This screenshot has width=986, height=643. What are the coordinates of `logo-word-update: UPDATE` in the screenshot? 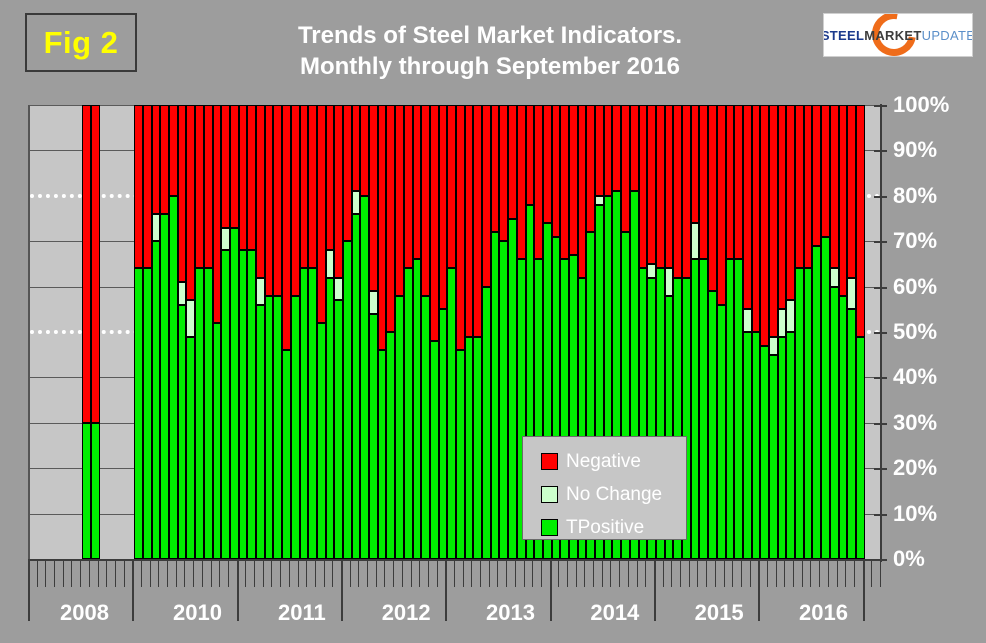 It's located at (947, 35).